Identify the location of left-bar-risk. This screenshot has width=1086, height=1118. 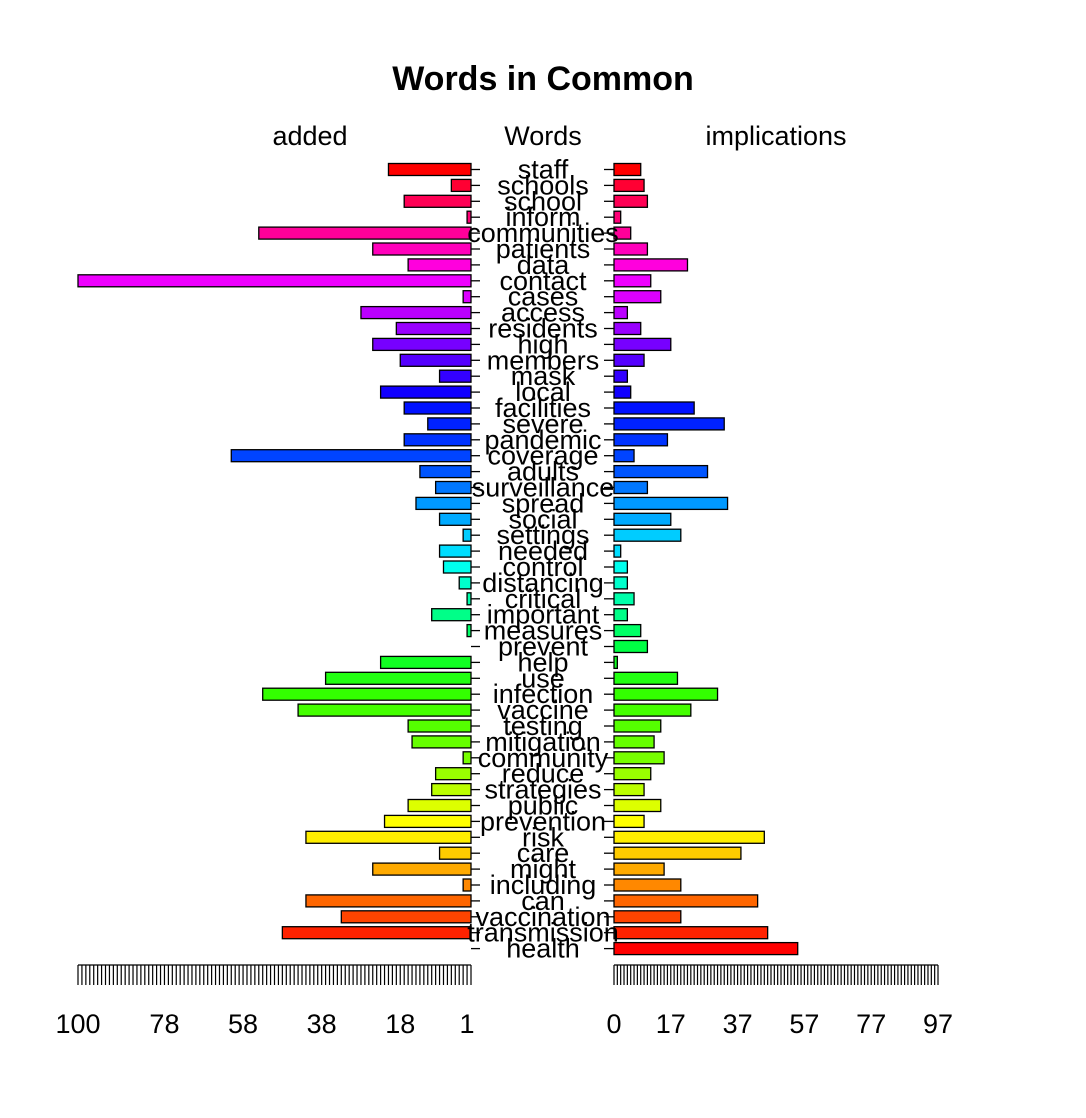
(388, 837).